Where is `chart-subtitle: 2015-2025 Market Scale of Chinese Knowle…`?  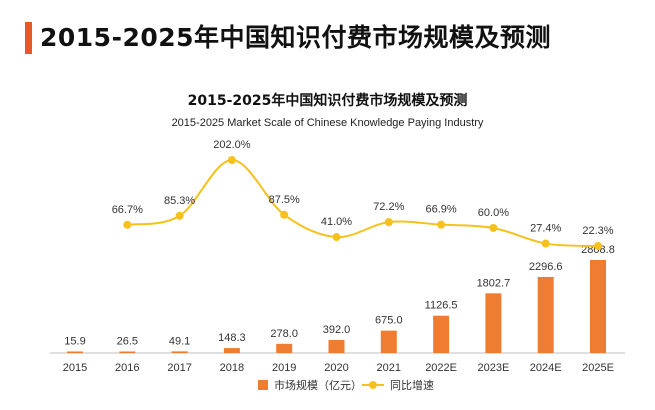 chart-subtitle: 2015-2025 Market Scale of Chinese Knowle… is located at coordinates (327, 123).